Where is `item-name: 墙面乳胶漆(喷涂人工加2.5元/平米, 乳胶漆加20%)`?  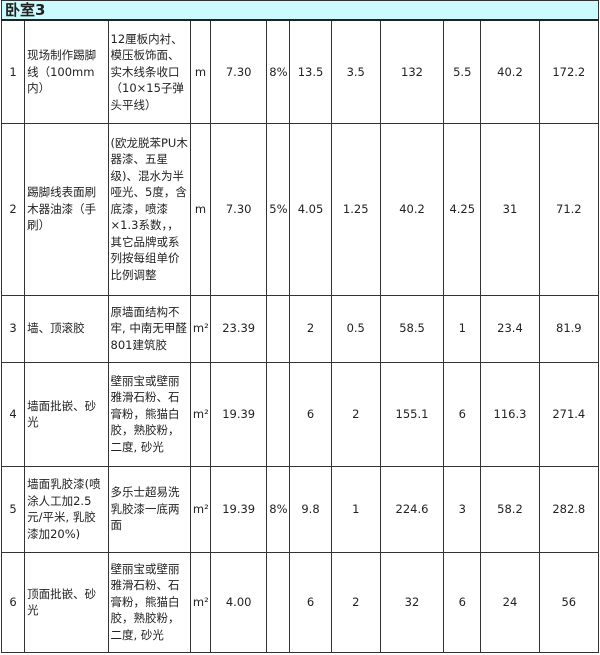 item-name: 墙面乳胶漆(喷涂人工加2.5元/平米, 乳胶漆加20%) is located at coordinates (66, 509).